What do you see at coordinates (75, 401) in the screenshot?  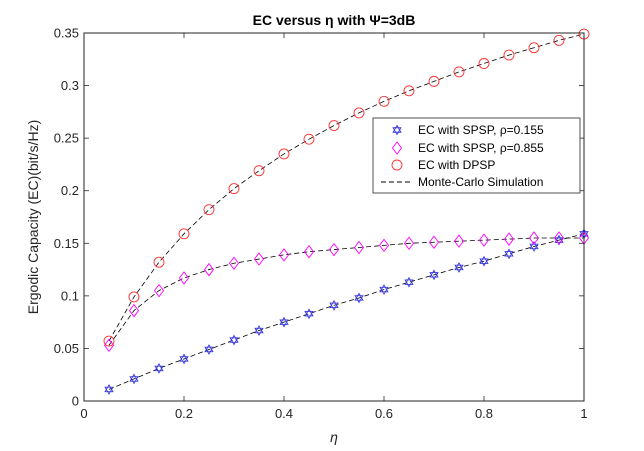 I see `y-tick-label: 0` at bounding box center [75, 401].